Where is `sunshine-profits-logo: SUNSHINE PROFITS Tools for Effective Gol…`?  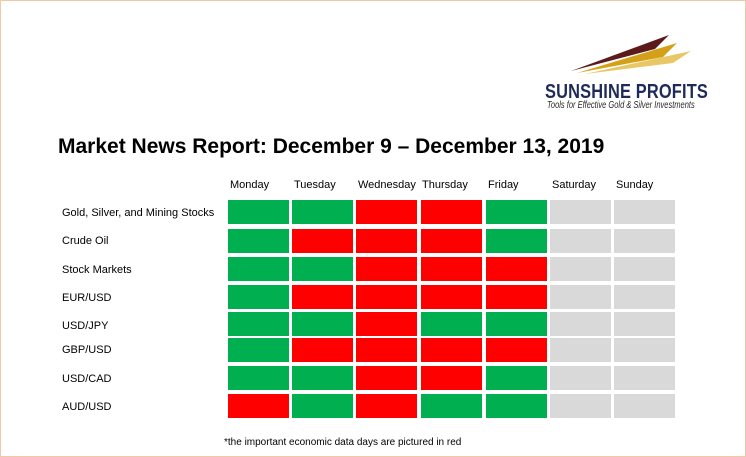
sunshine-profits-logo: SUNSHINE PROFITS Tools for Effective Gol… is located at coordinates (641, 74).